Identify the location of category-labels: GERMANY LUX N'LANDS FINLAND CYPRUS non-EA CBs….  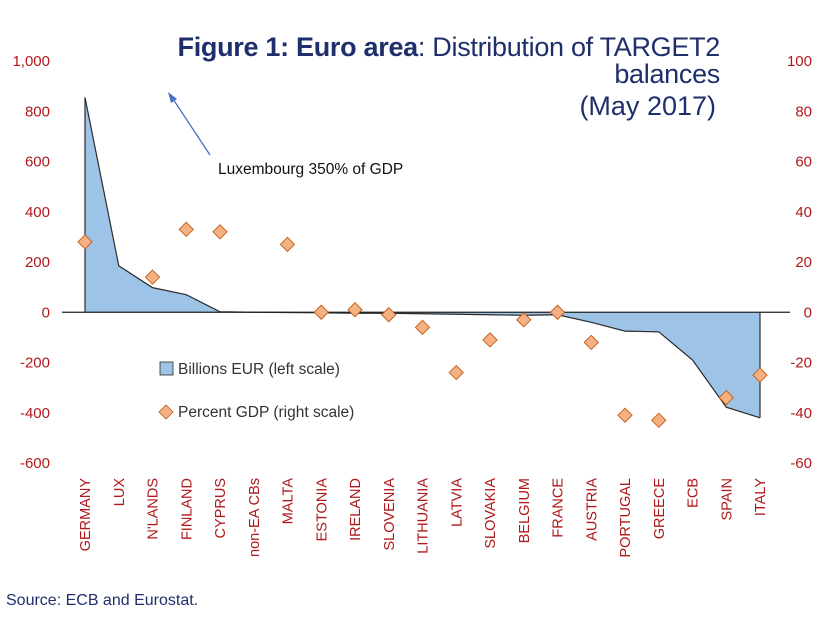
(423, 518).